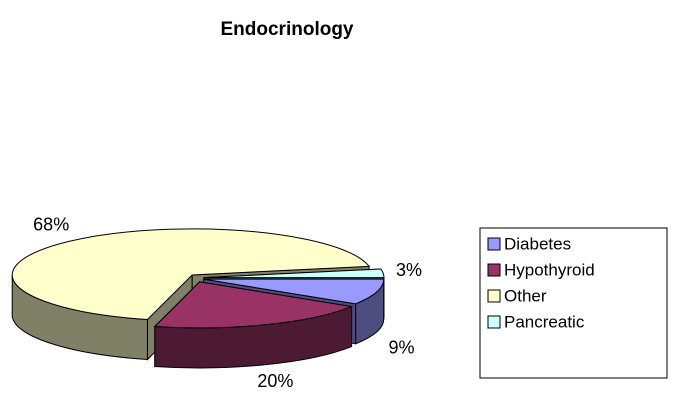 The image size is (673, 402). I want to click on data-label: 3%, so click(409, 270).